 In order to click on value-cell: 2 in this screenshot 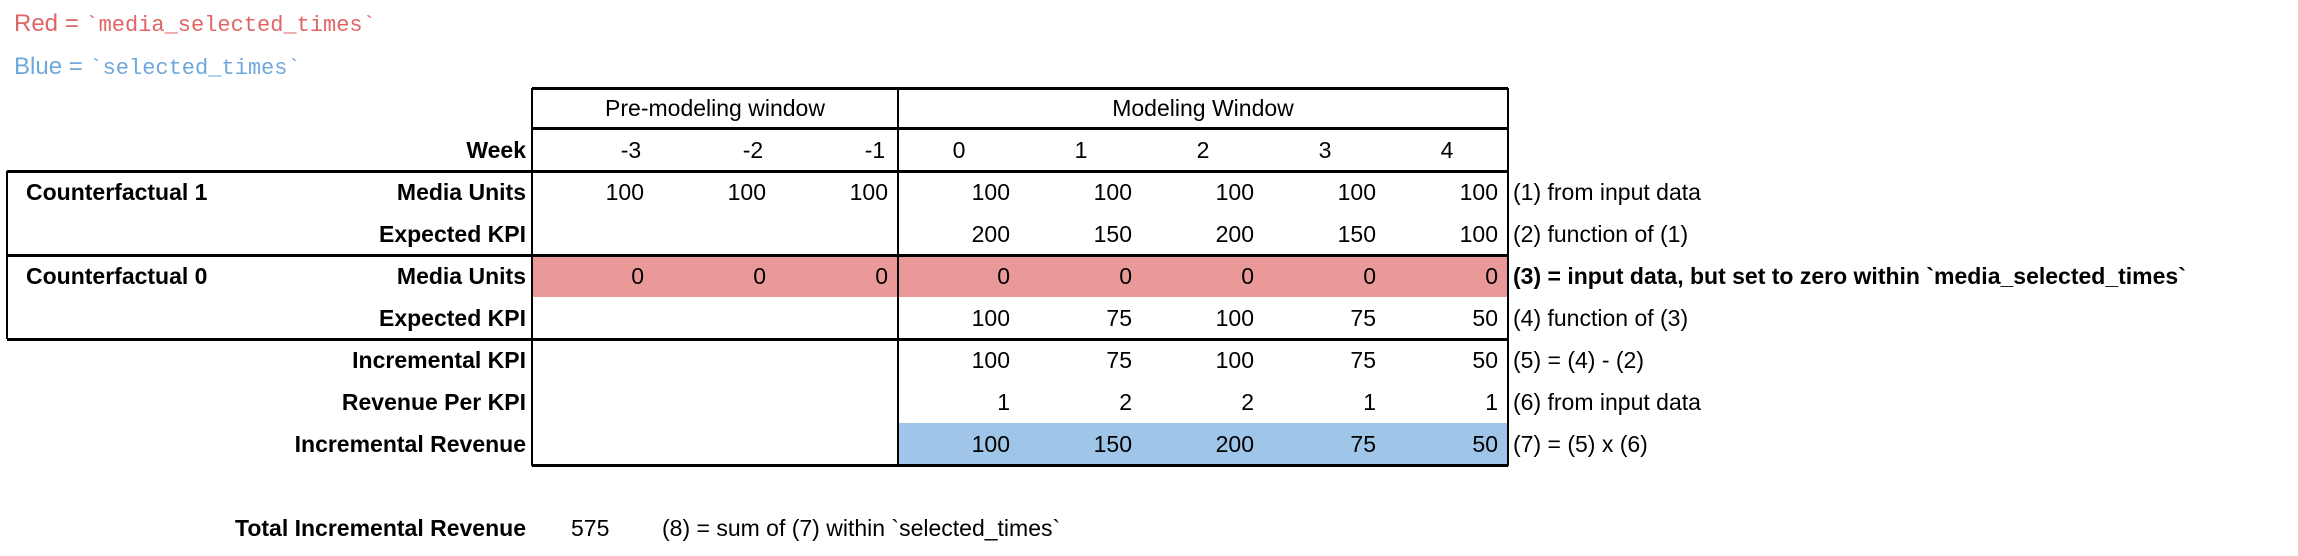, I will do `click(1125, 402)`.